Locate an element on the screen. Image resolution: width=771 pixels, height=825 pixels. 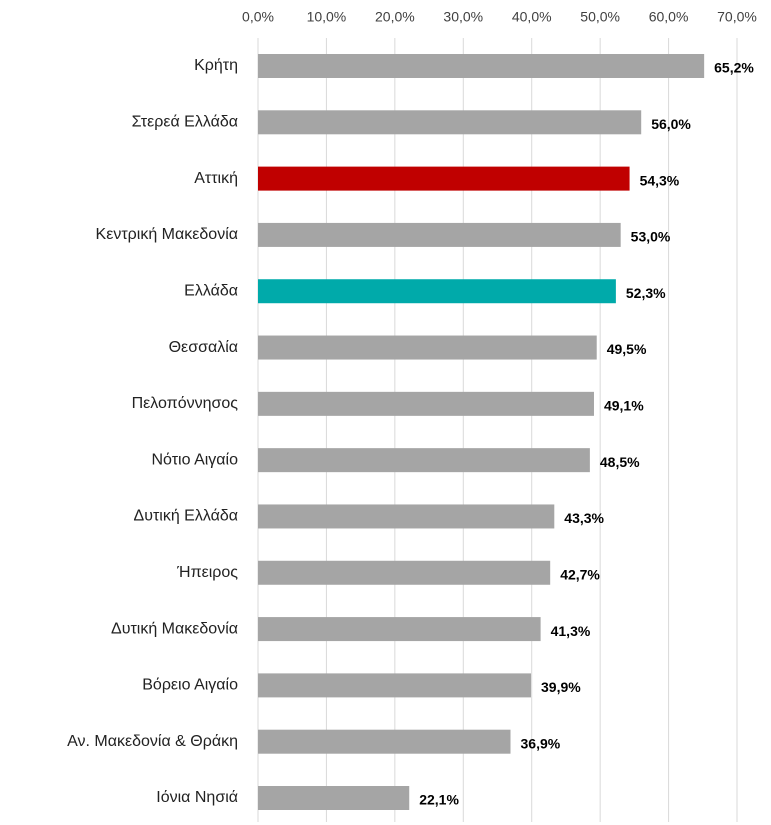
y-tick-label: Νότιο Αιγαίο is located at coordinates (195, 459).